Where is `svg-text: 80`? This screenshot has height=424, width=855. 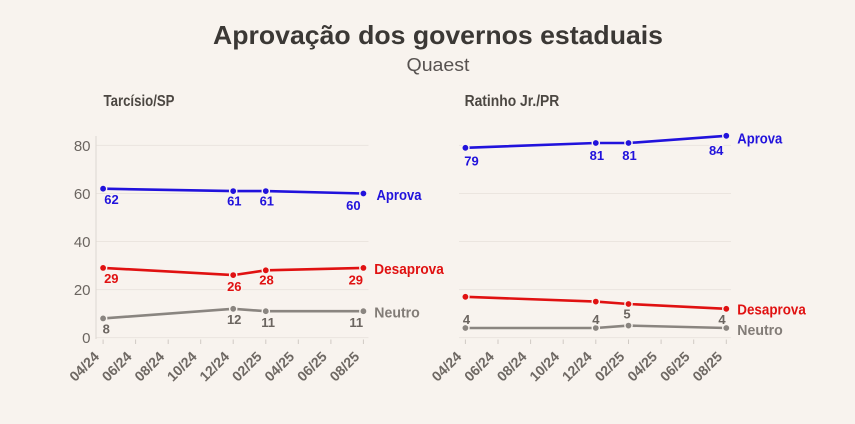
svg-text: 80 is located at coordinates (82, 146).